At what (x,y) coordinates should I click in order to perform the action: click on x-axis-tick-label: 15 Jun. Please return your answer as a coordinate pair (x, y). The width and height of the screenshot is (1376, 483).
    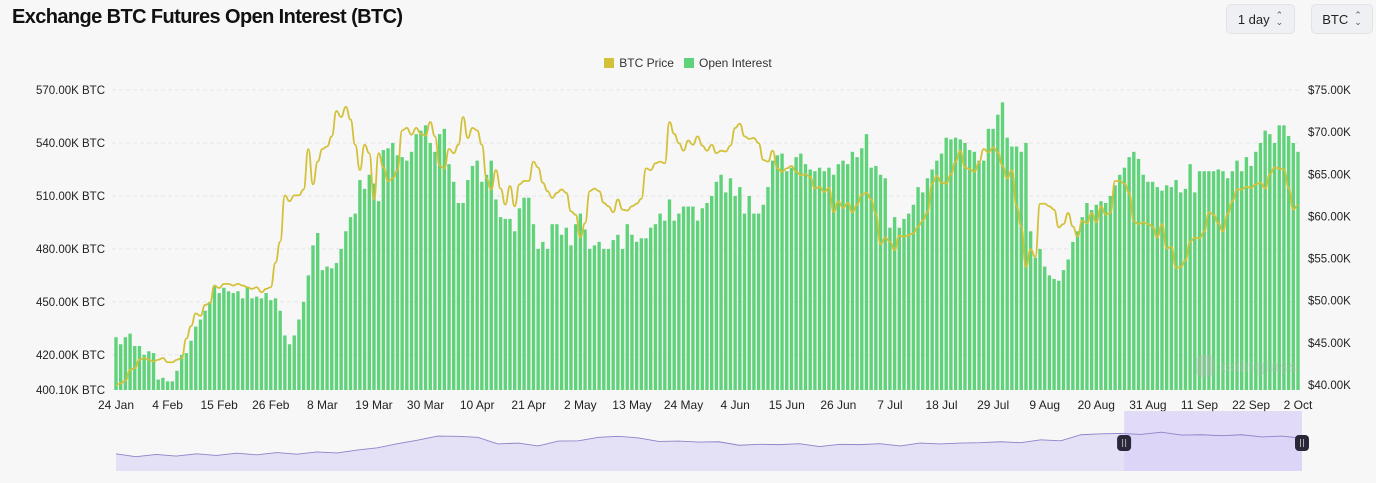
    Looking at the image, I should click on (787, 405).